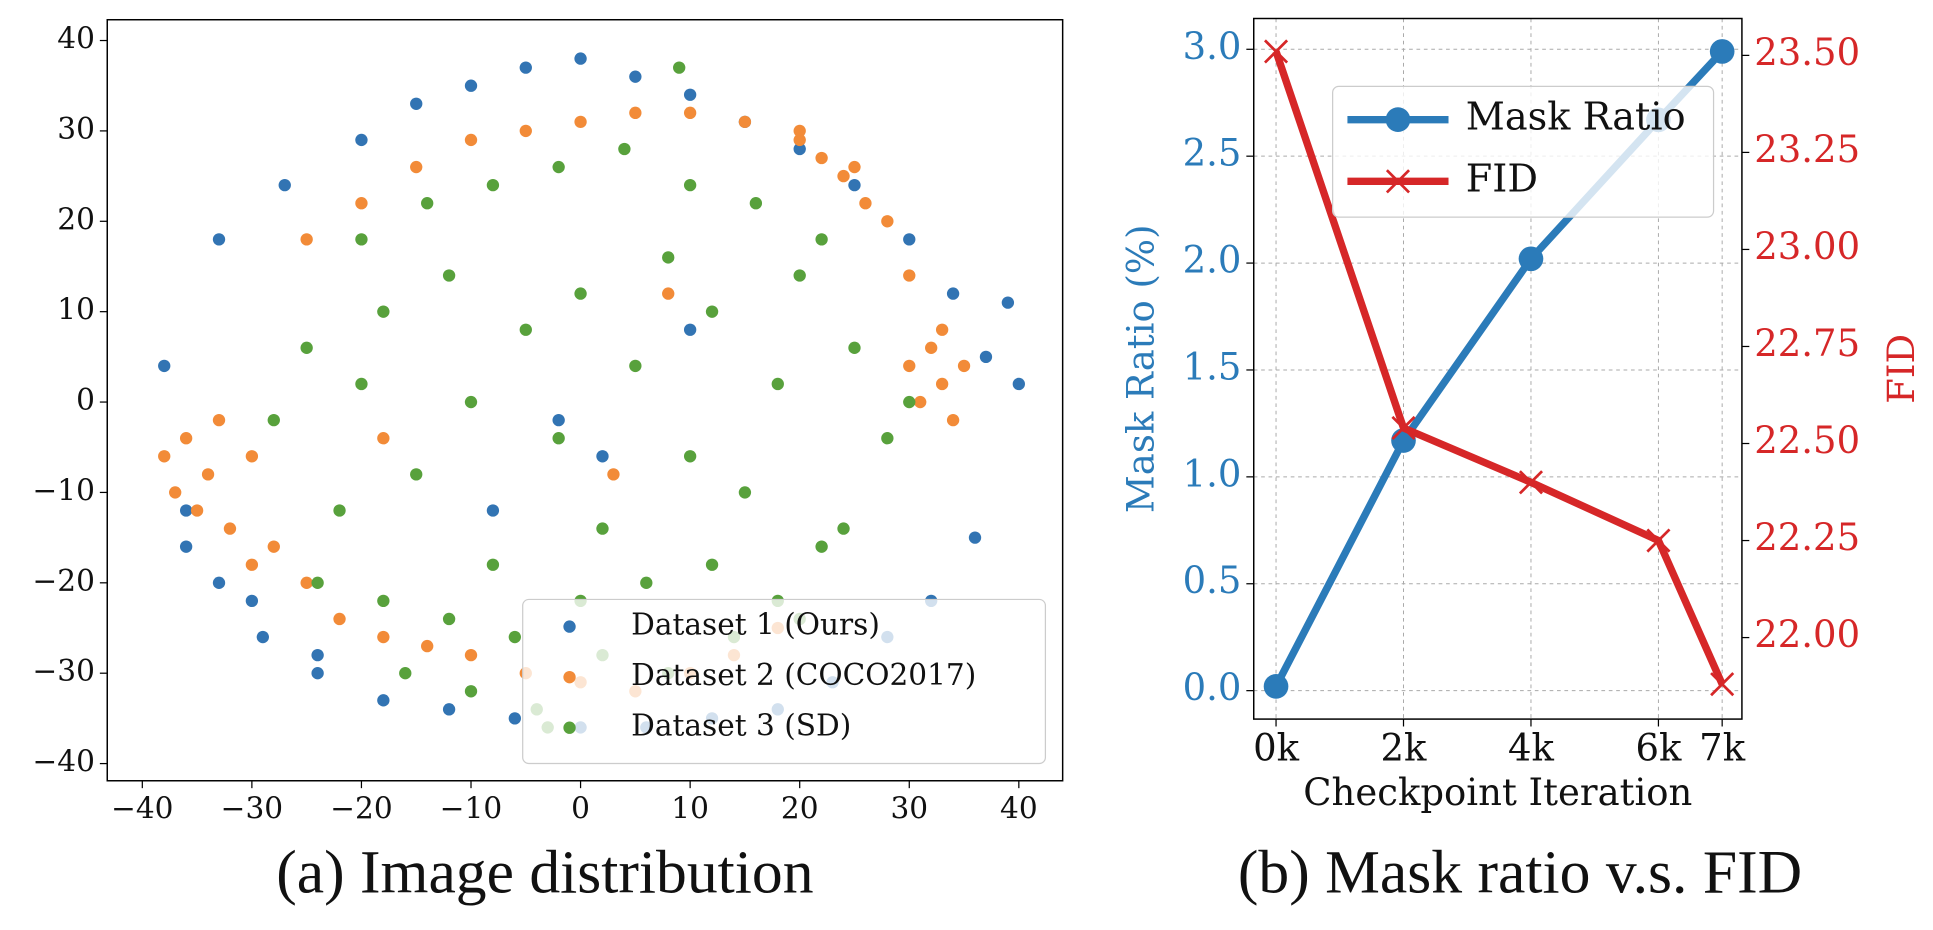 This screenshot has height=930, width=1933. I want to click on x-tick-label: 2k, so click(1404, 748).